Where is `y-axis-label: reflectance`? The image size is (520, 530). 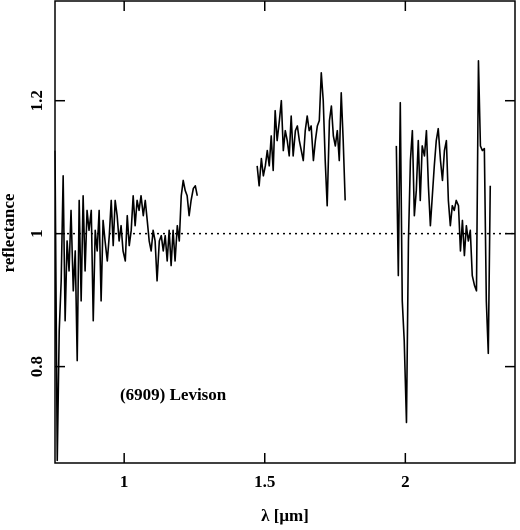 y-axis-label: reflectance is located at coordinates (9, 232).